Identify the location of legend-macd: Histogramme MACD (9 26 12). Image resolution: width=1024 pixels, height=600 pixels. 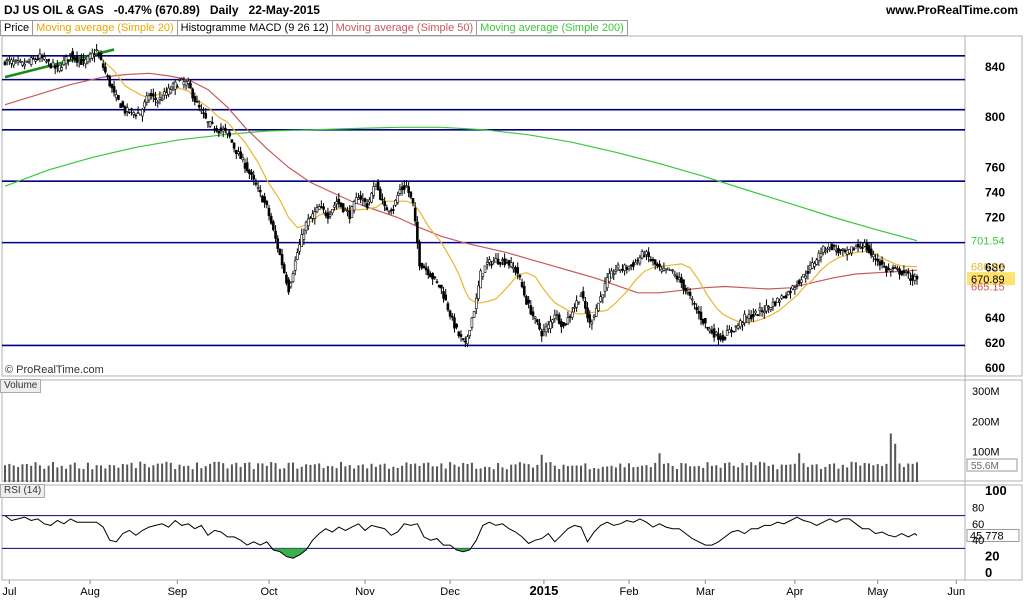
(255, 28).